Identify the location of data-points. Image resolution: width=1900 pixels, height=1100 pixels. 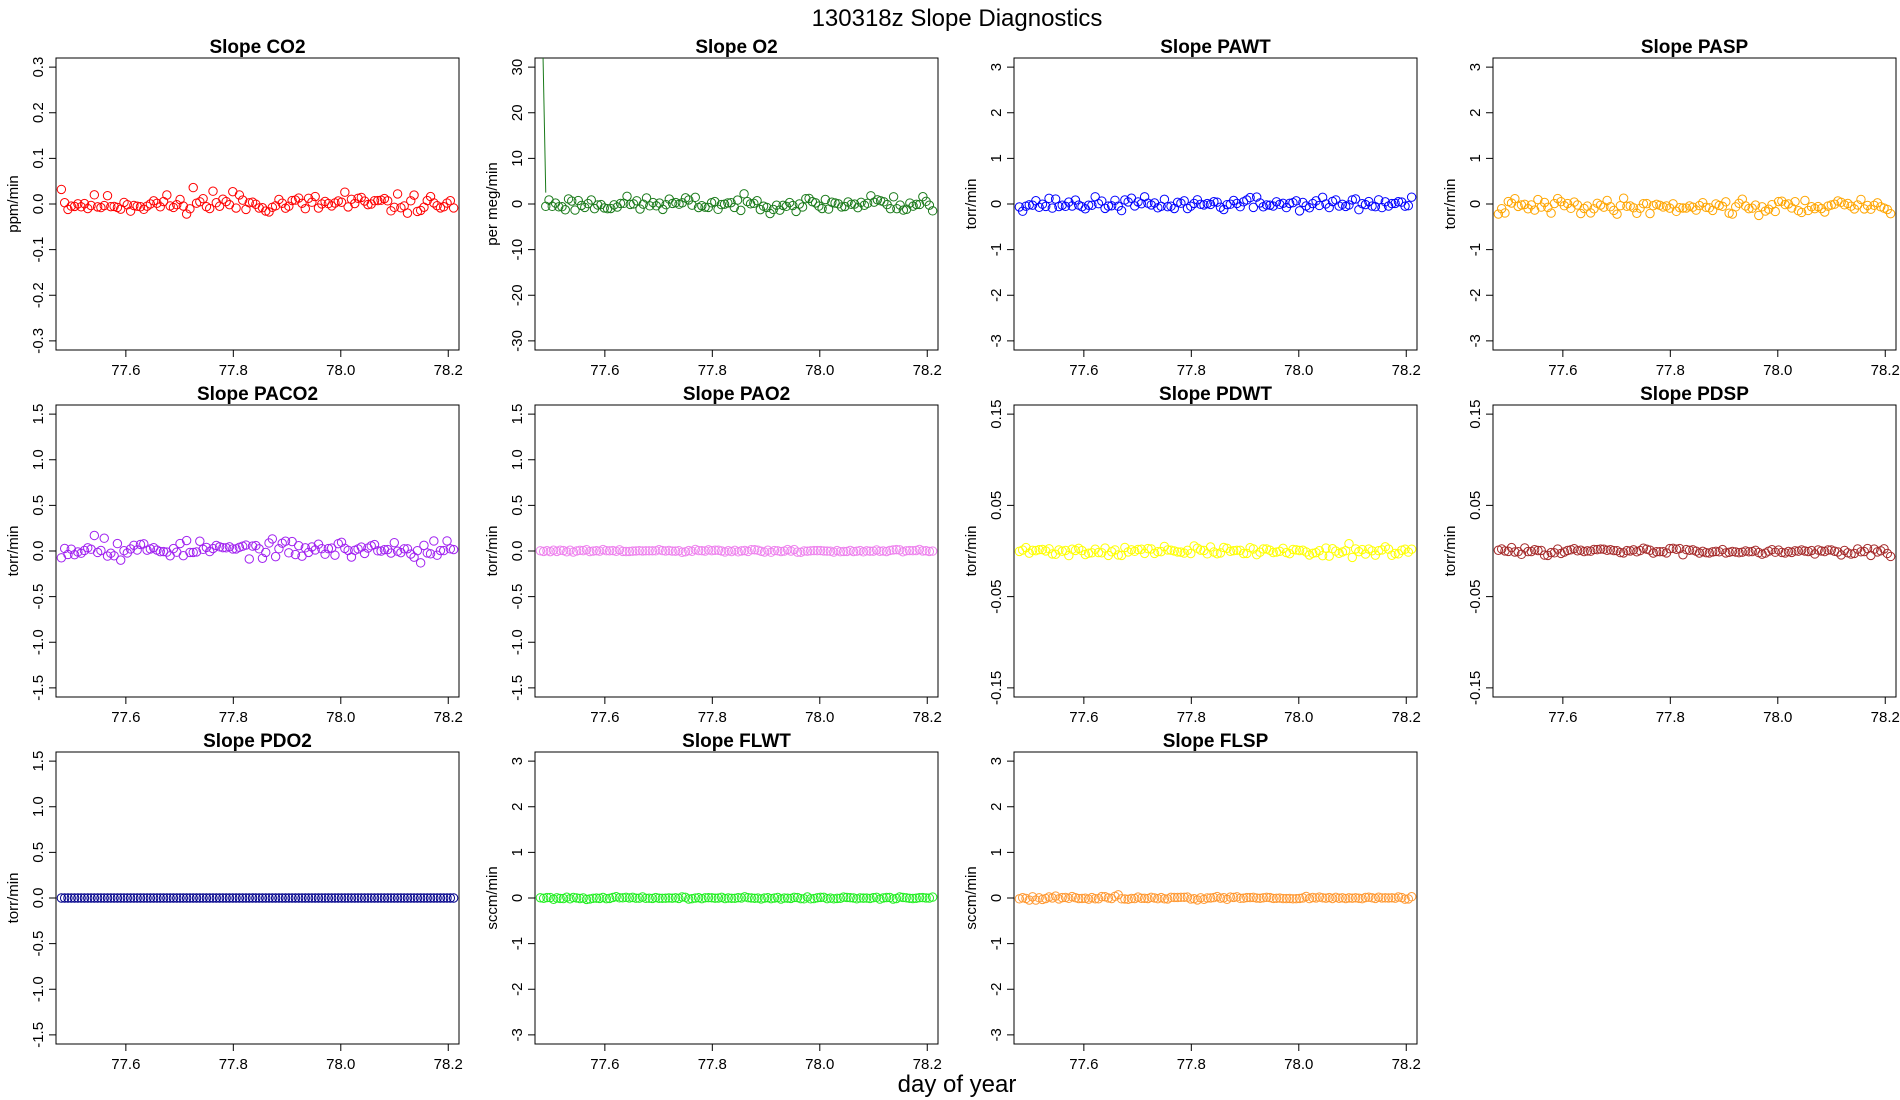
(736, 550).